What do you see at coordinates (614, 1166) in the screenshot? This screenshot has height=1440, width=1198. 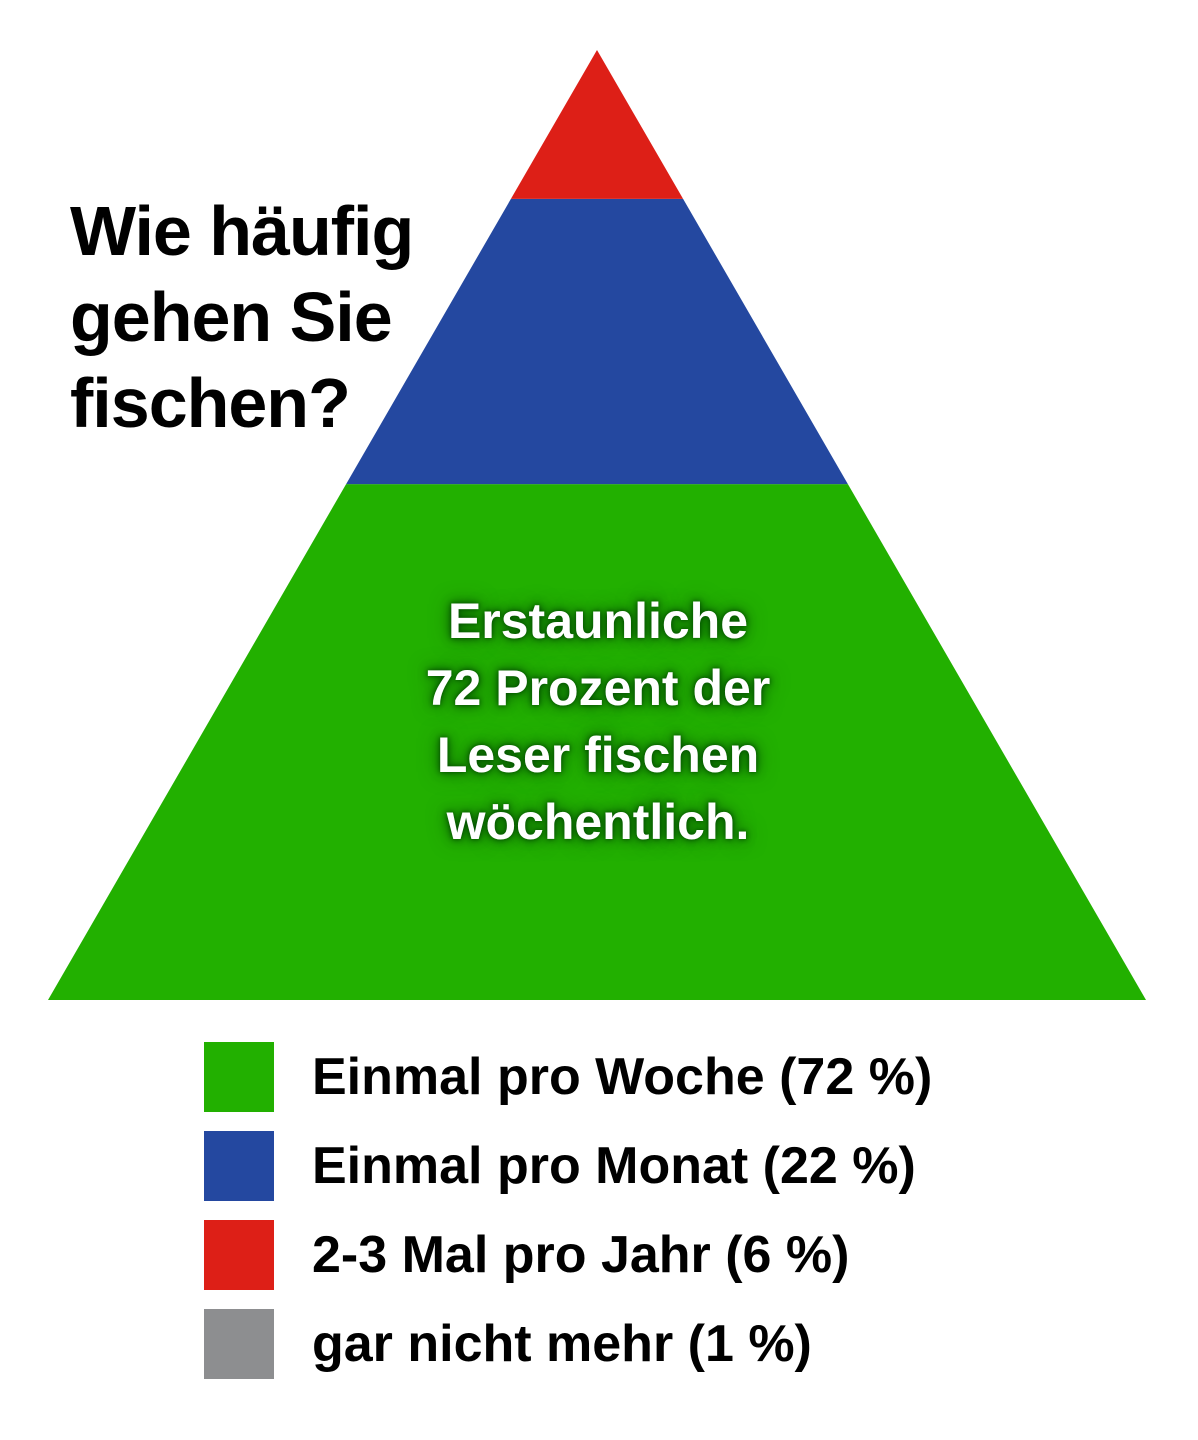 I see `legend-label-monthly: Einmal pro Monat (22 %)` at bounding box center [614, 1166].